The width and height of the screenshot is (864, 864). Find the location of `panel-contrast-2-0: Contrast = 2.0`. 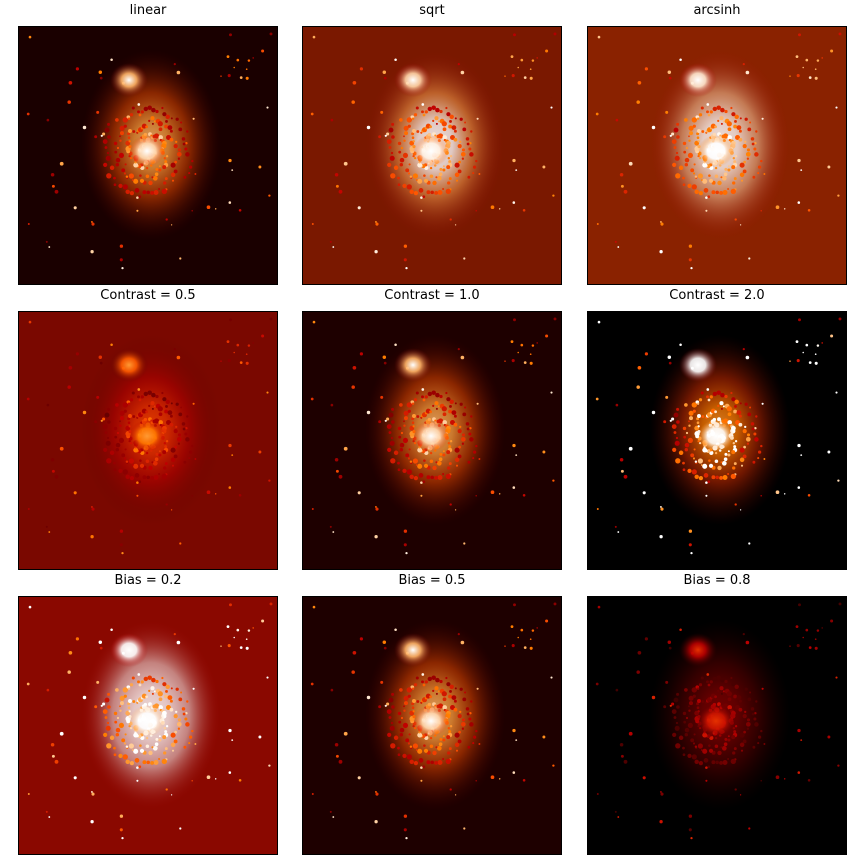

panel-contrast-2-0: Contrast = 2.0 is located at coordinates (717, 427).